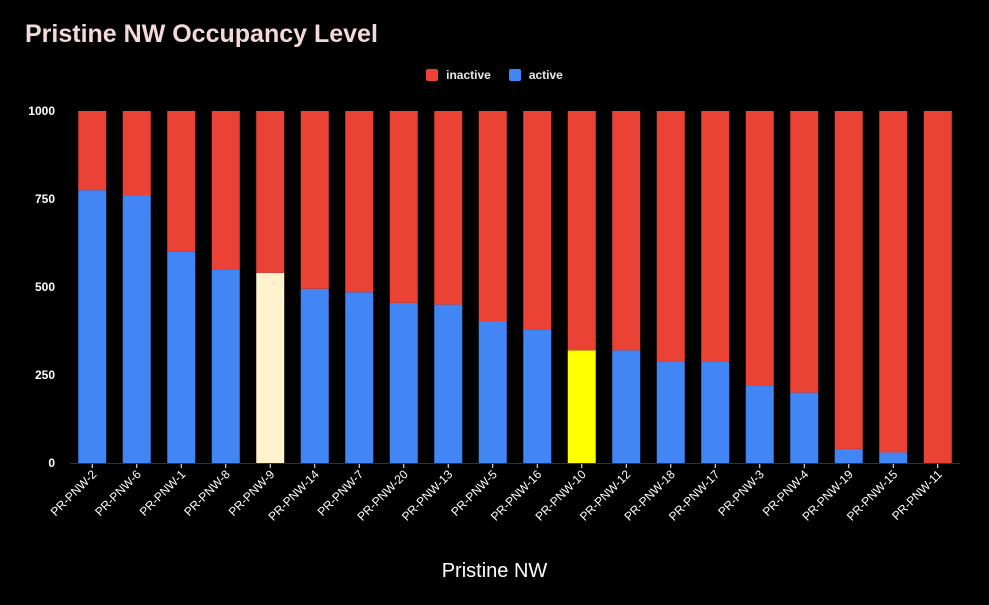  Describe the element at coordinates (51, 463) in the screenshot. I see `y-tick-label: 0` at that location.